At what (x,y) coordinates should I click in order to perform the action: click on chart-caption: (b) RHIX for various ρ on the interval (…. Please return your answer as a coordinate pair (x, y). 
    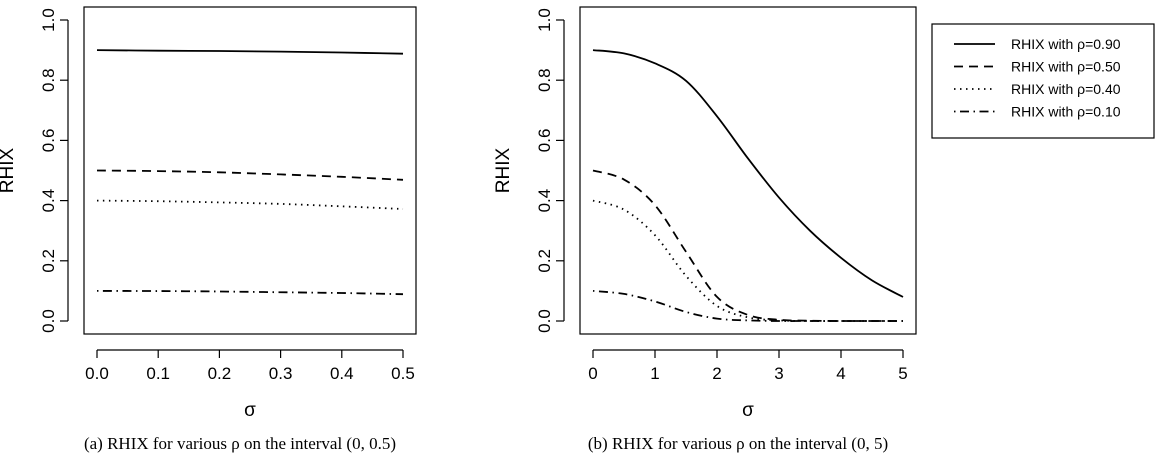
    Looking at the image, I should click on (738, 443).